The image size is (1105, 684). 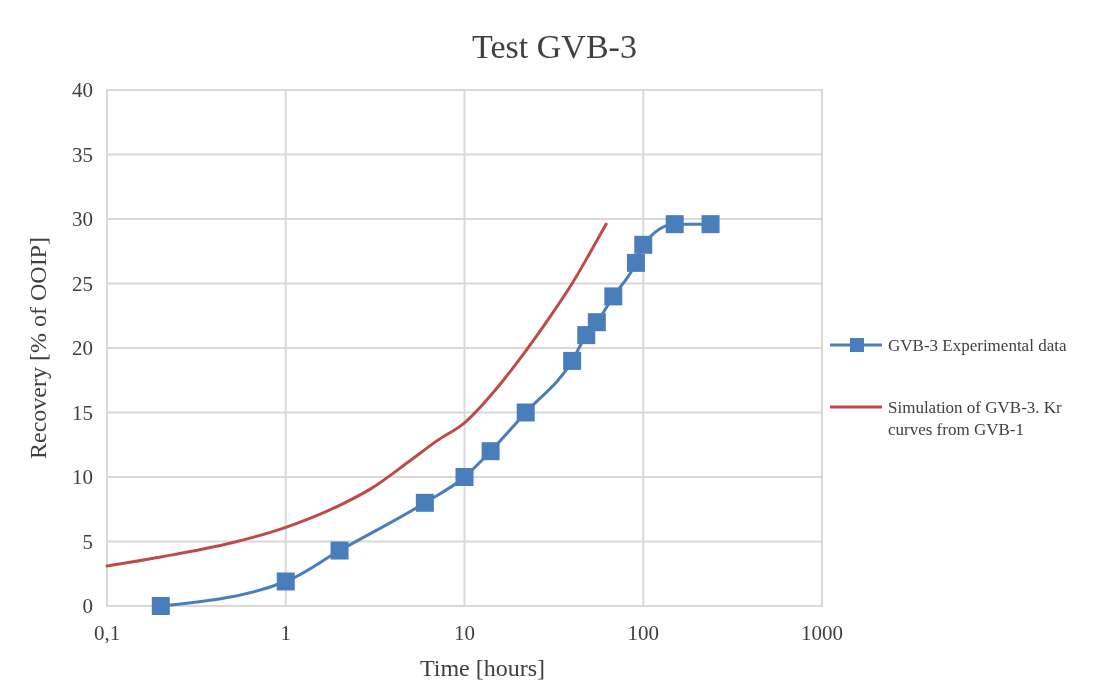 What do you see at coordinates (82, 219) in the screenshot?
I see `y-tick-label: 30` at bounding box center [82, 219].